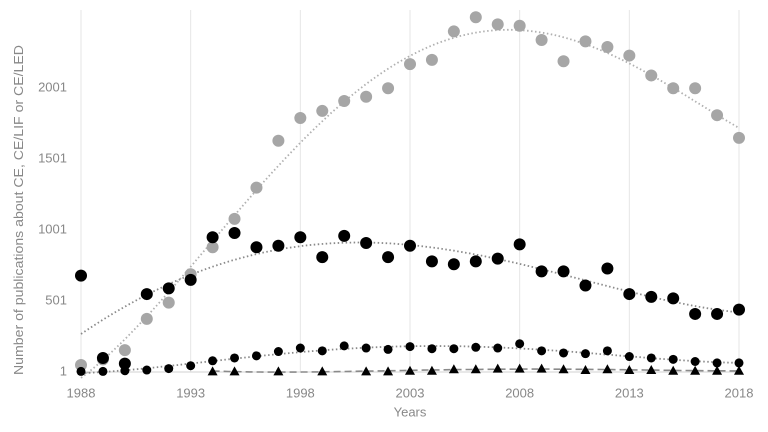 The width and height of the screenshot is (768, 432). What do you see at coordinates (52, 157) in the screenshot?
I see `y-tick-label: 1501` at bounding box center [52, 157].